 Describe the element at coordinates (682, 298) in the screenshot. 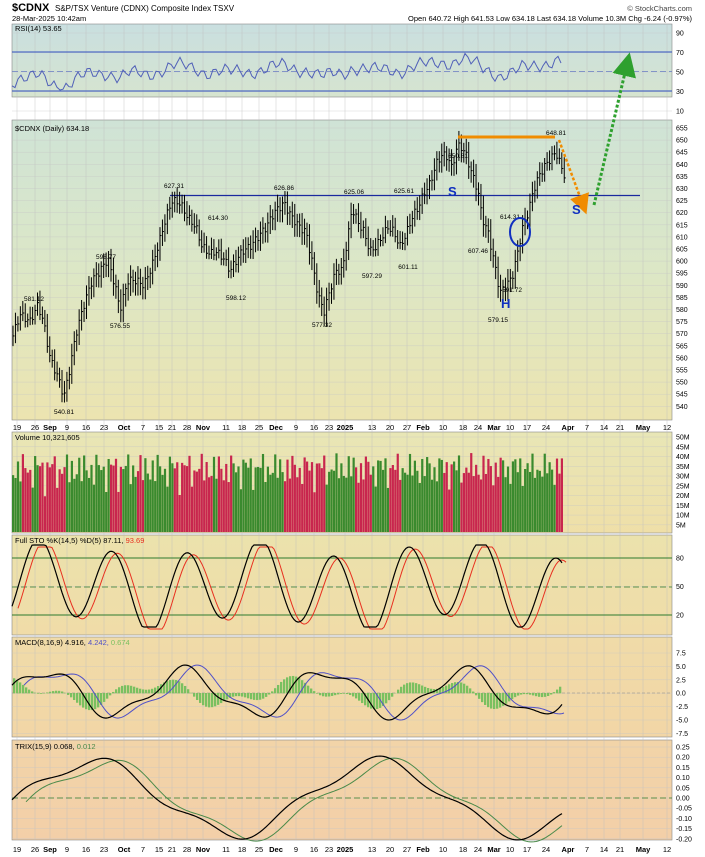

I see `price-tick: 585` at that location.